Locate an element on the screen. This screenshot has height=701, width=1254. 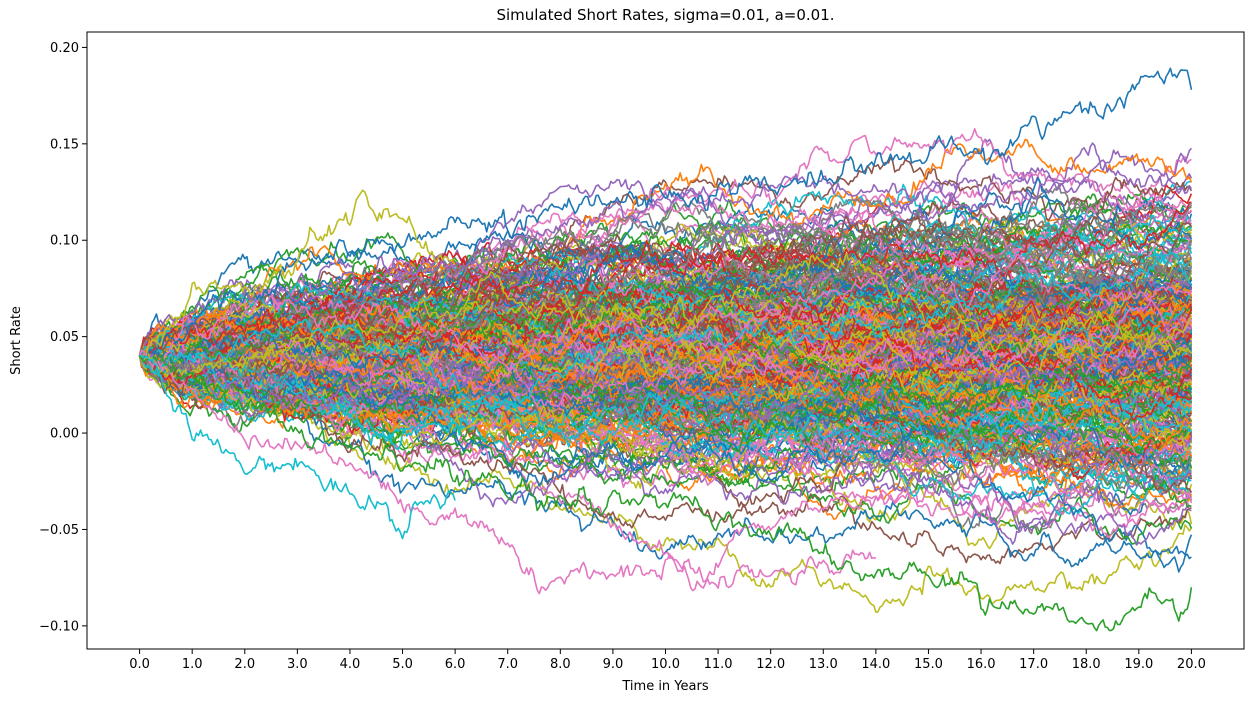
x-tick-label: 5.0 is located at coordinates (402, 664).